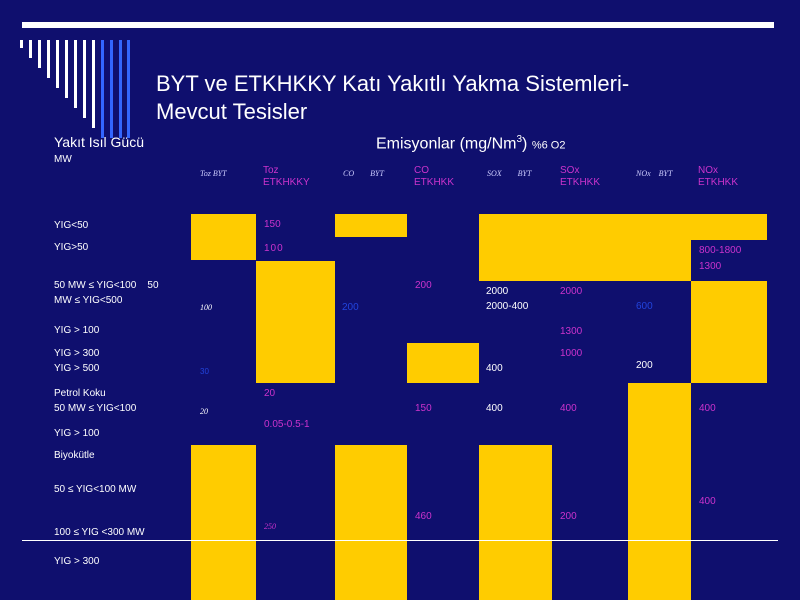 Image resolution: width=800 pixels, height=600 pixels. I want to click on col-sox-byt: SOX BYT, so click(509, 173).